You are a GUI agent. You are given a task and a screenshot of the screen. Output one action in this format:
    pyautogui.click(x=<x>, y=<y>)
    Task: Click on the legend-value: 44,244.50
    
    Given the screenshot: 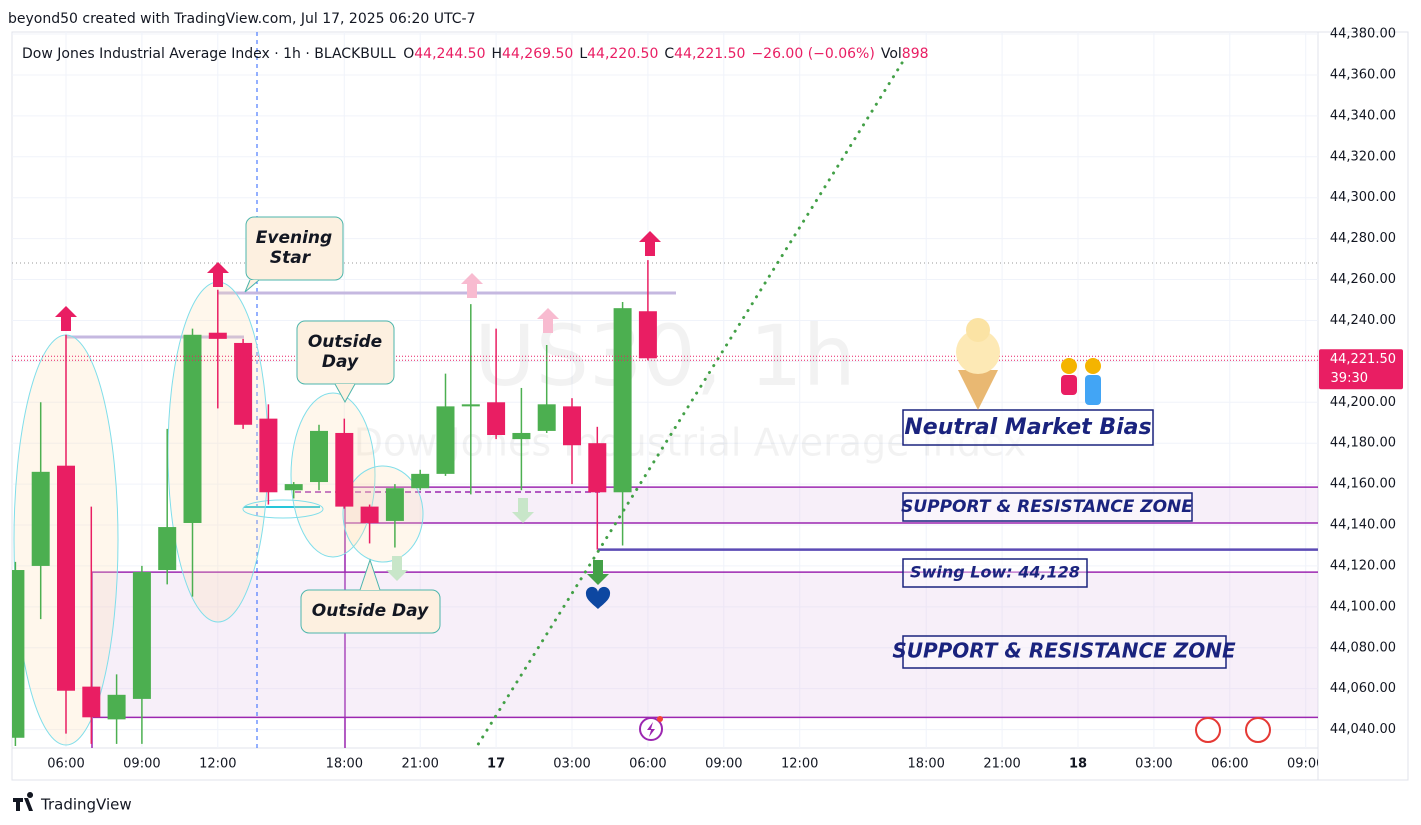 What is the action you would take?
    pyautogui.click(x=449, y=54)
    